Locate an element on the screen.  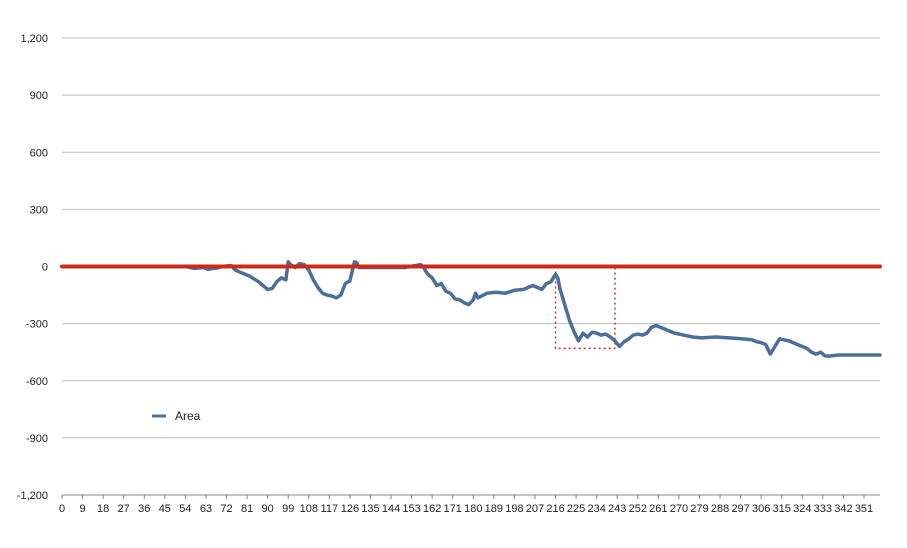
x-tick-label: 270 is located at coordinates (679, 509).